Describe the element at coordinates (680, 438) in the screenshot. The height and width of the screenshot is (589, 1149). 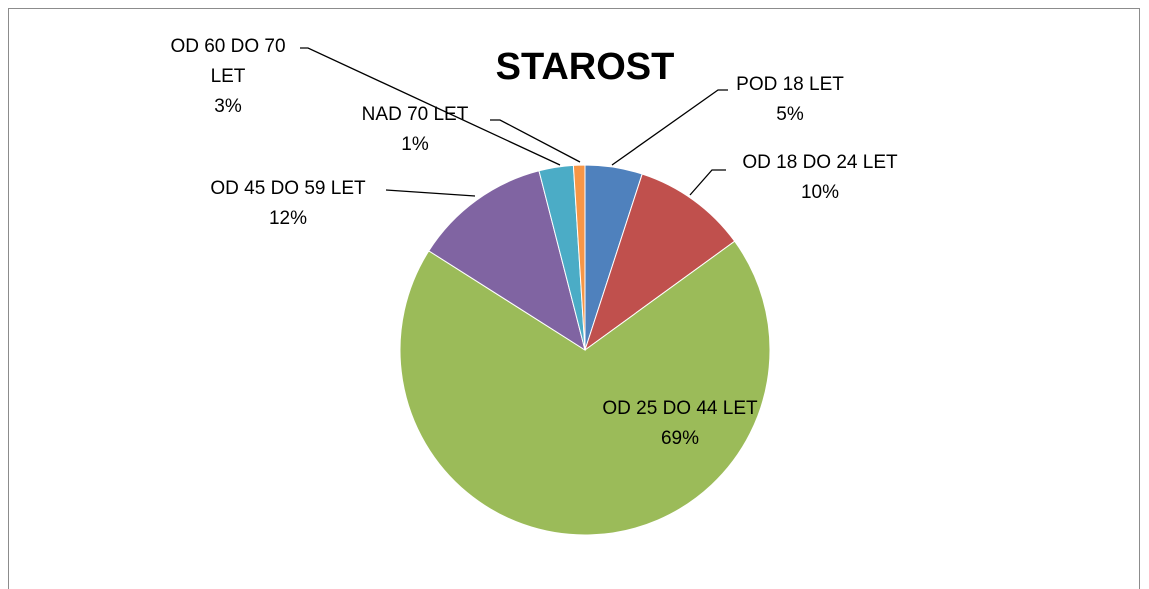
I see `slice-value-label: 69%` at that location.